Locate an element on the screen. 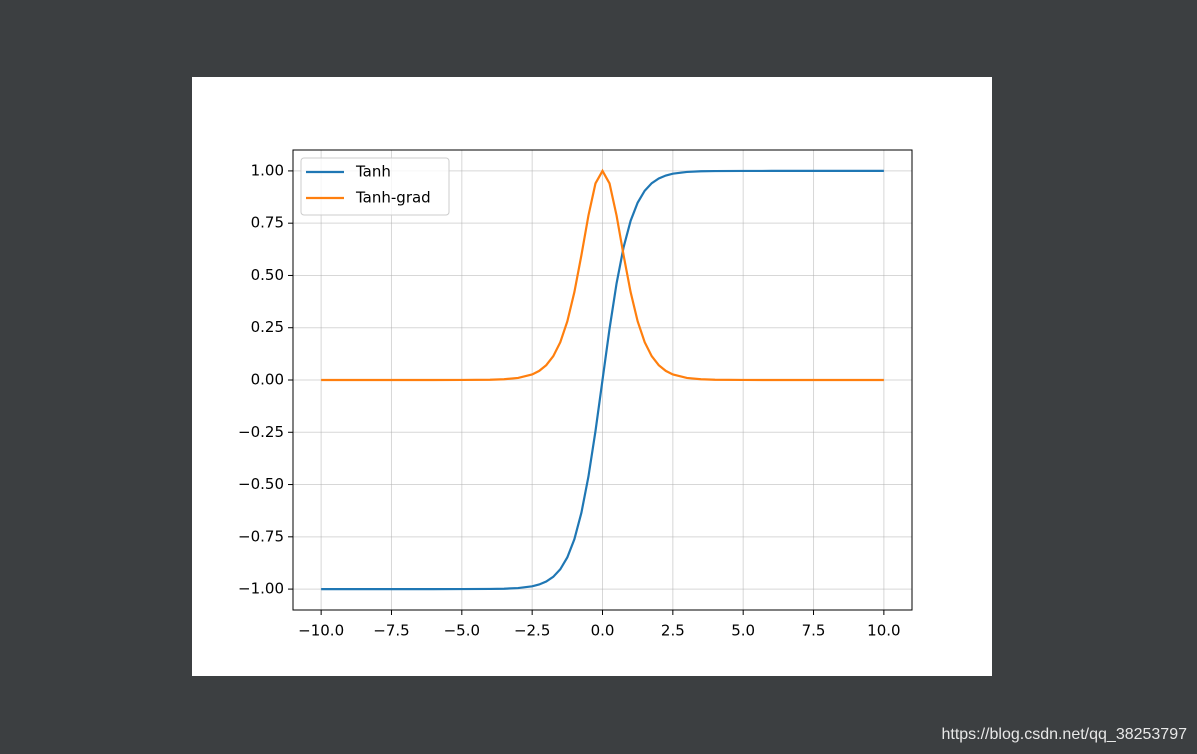 The height and width of the screenshot is (754, 1197). x-tick-label: −10.0 is located at coordinates (321, 631).